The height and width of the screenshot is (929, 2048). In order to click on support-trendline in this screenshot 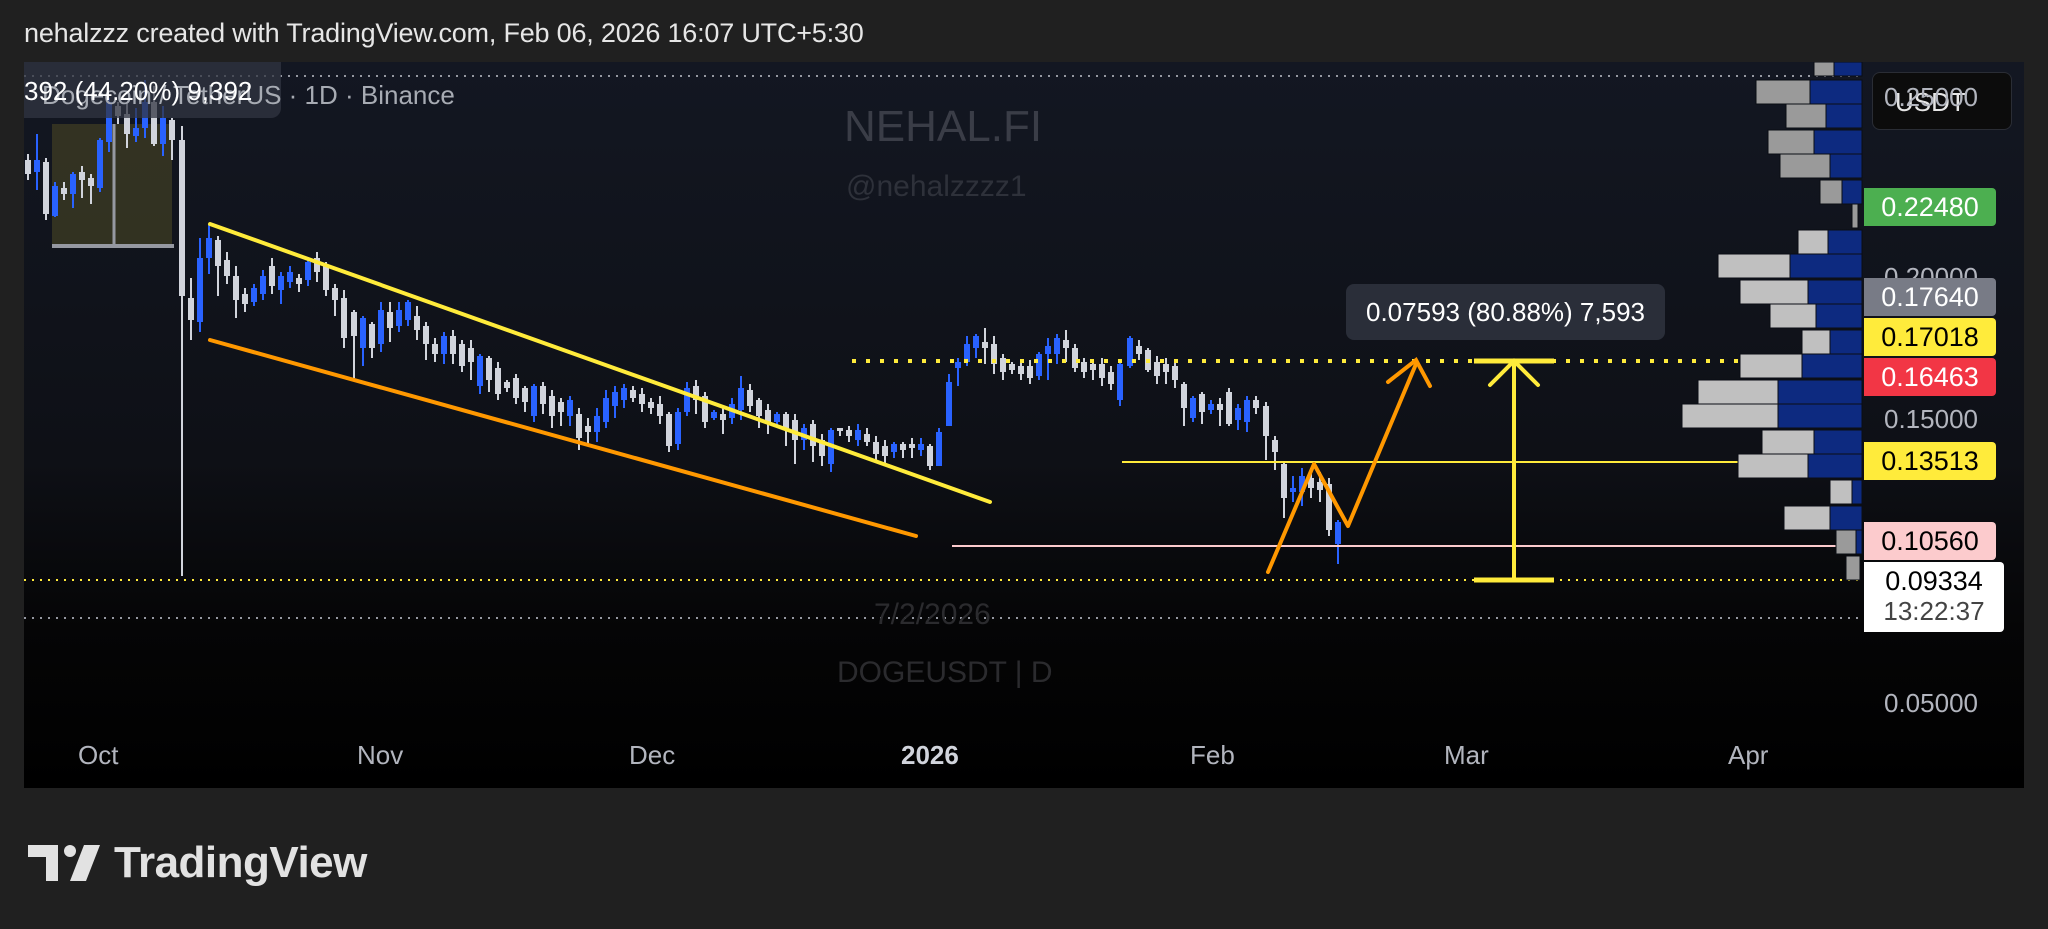, I will do `click(563, 438)`.